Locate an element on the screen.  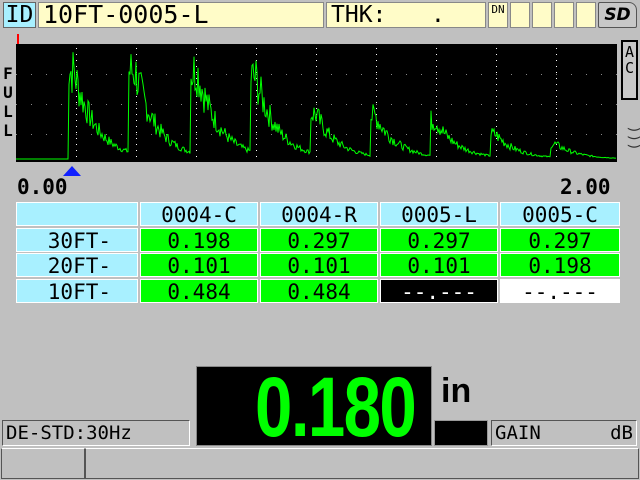
unit-label: in is located at coordinates (456, 391).